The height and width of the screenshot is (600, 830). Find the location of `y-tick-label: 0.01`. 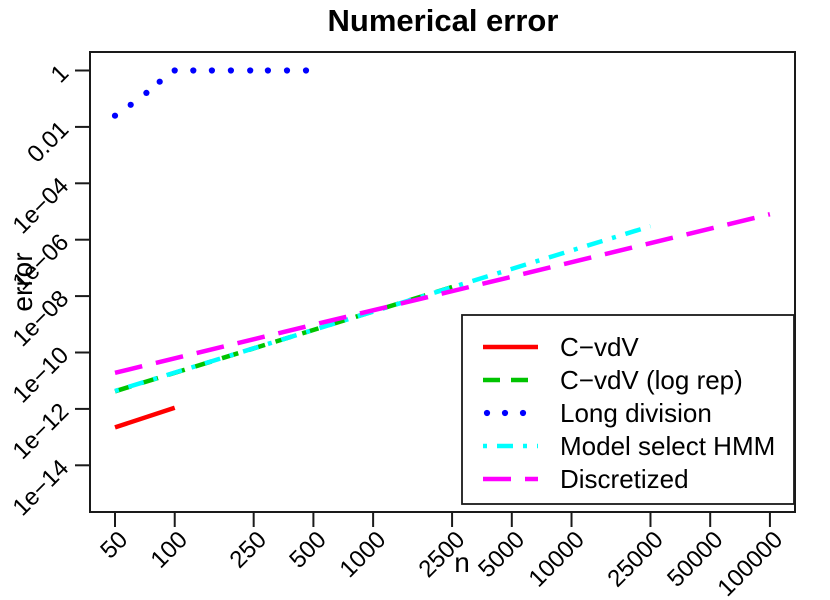

y-tick-label: 0.01 is located at coordinates (48, 142).